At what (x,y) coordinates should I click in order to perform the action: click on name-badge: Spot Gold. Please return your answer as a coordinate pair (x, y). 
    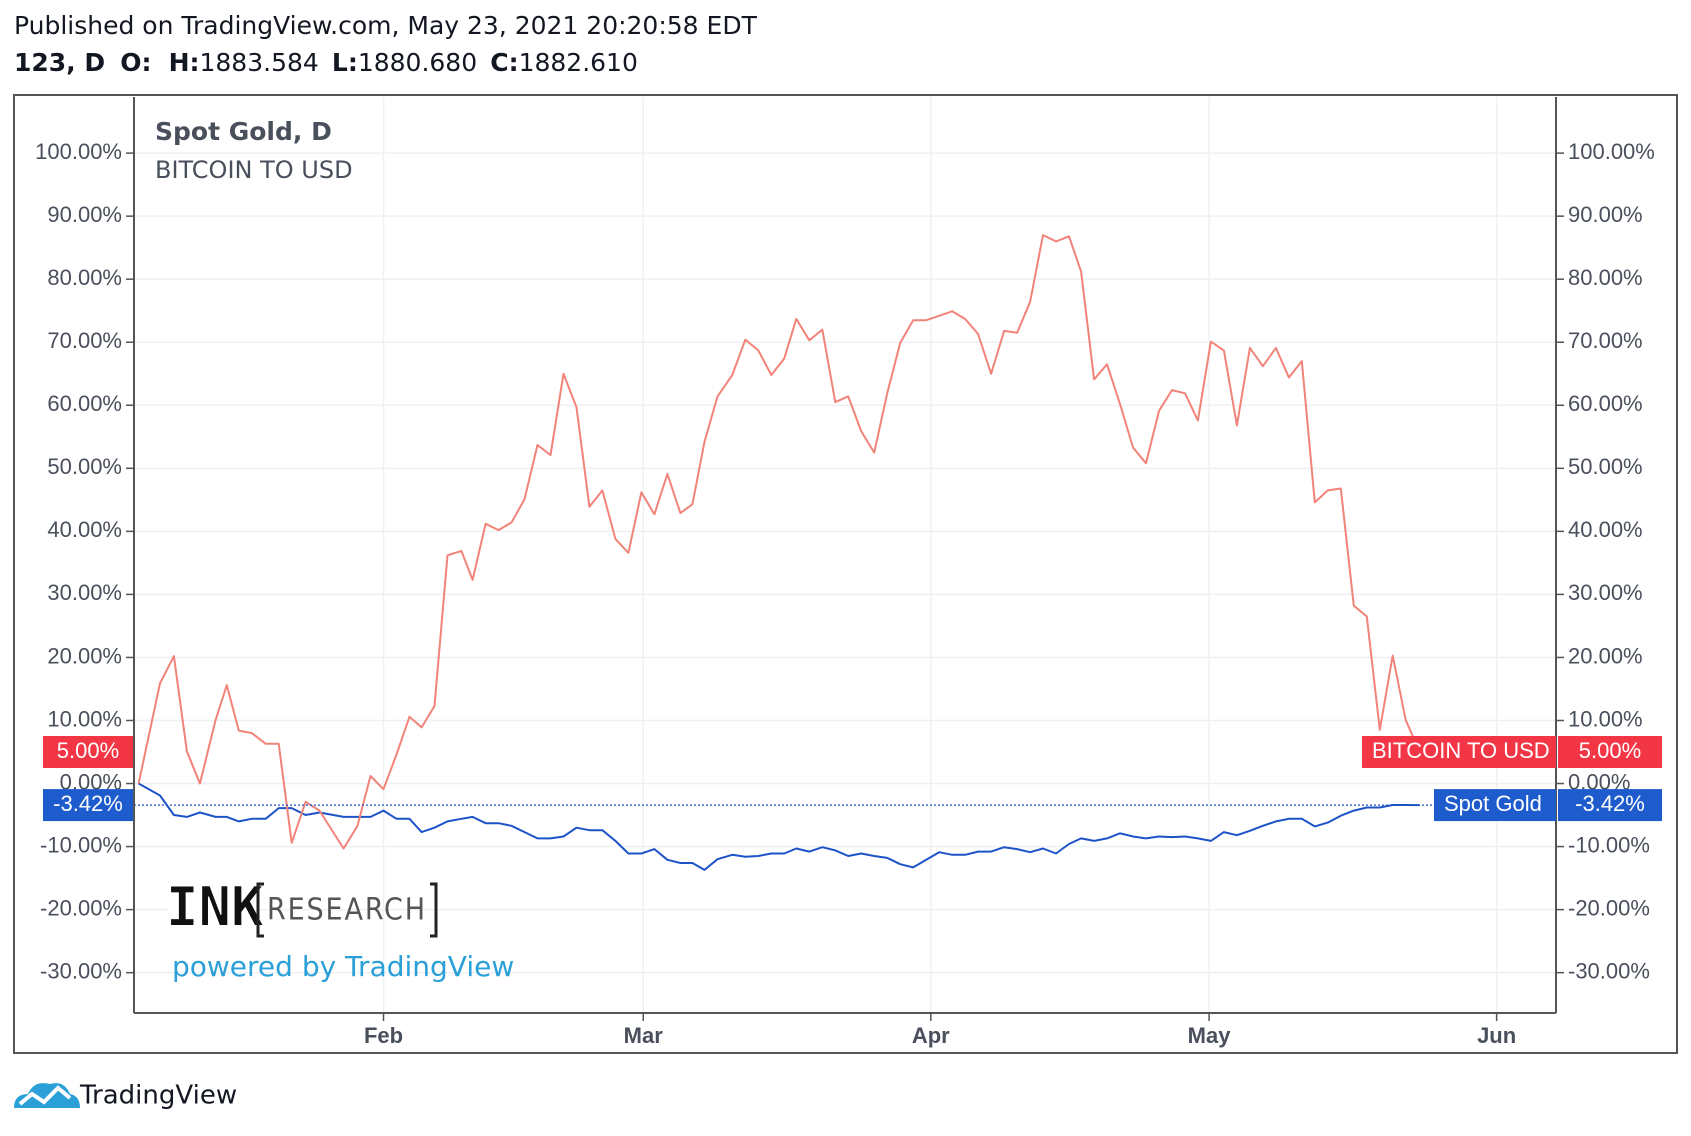
    Looking at the image, I should click on (1495, 805).